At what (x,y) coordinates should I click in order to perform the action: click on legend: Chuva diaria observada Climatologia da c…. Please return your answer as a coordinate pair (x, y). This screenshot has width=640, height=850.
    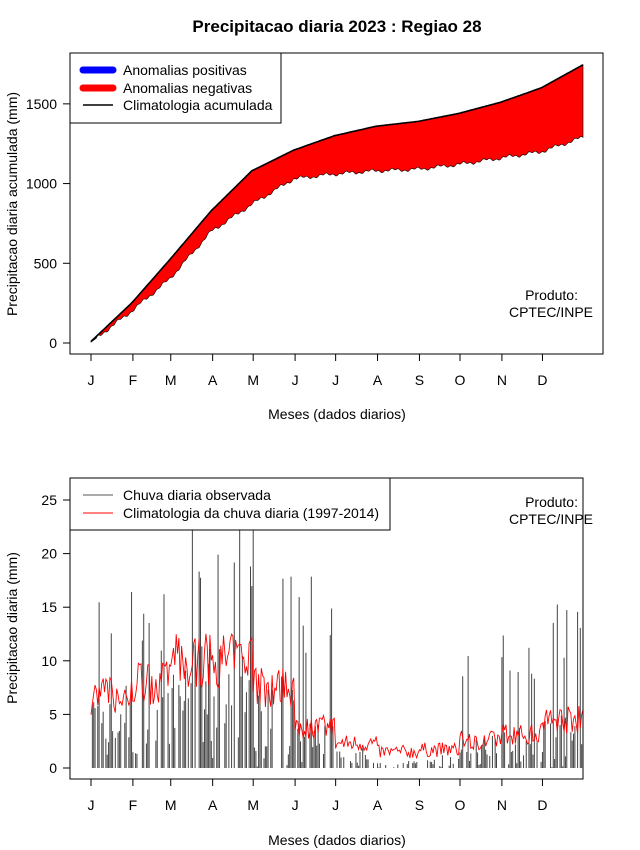
    Looking at the image, I should click on (230, 504).